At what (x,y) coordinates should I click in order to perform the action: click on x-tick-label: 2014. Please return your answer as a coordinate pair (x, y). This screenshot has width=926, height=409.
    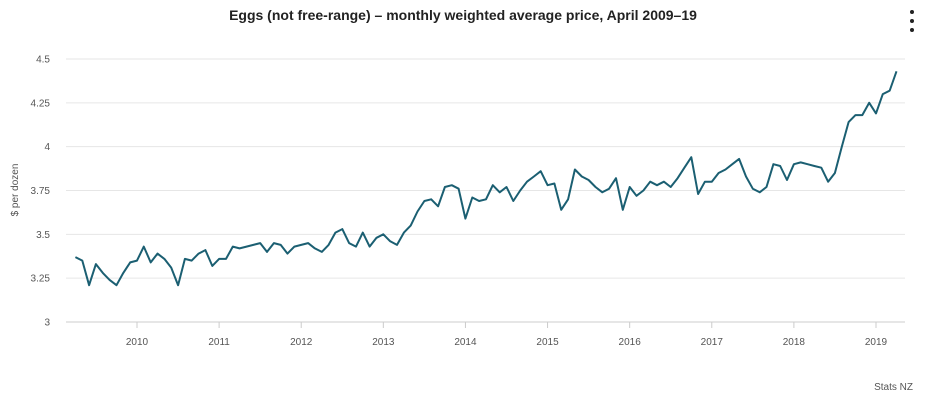
    Looking at the image, I should click on (465, 342).